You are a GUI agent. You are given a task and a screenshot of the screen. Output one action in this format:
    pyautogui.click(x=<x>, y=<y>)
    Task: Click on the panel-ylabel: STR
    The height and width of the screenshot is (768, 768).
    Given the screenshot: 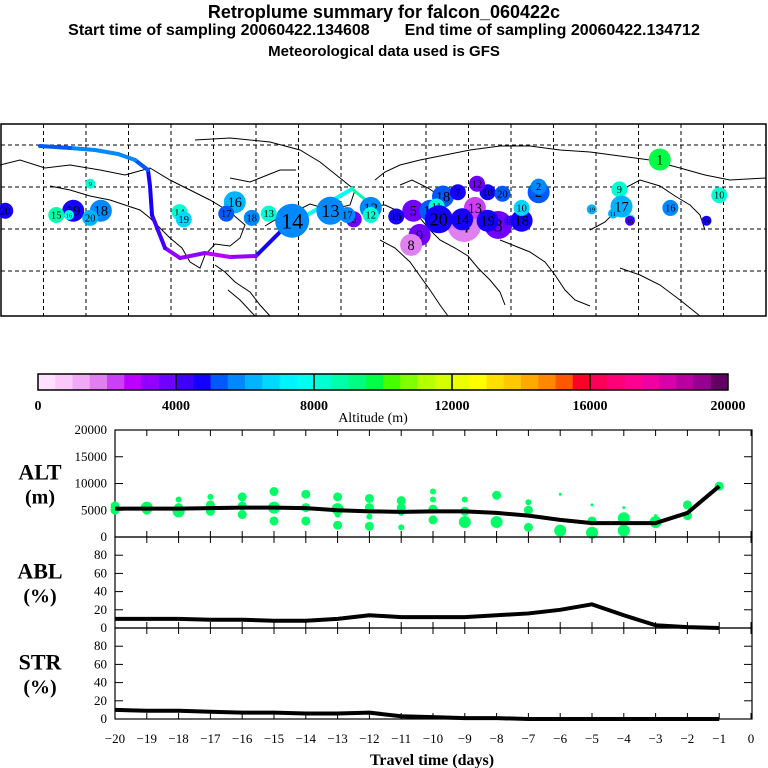 What is the action you would take?
    pyautogui.click(x=41, y=662)
    